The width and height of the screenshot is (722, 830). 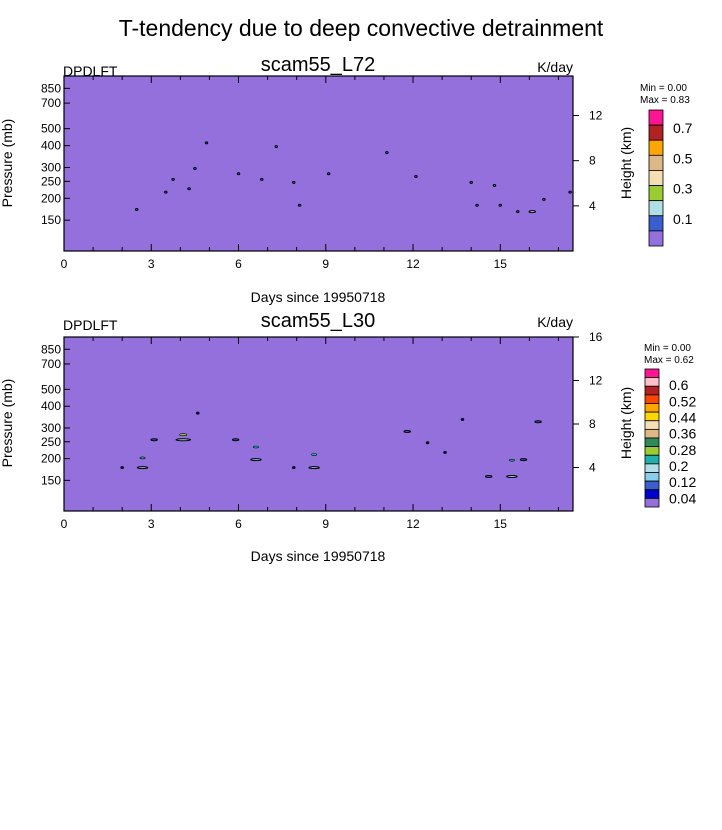 I want to click on panel-title: scam55_L72, so click(x=318, y=65).